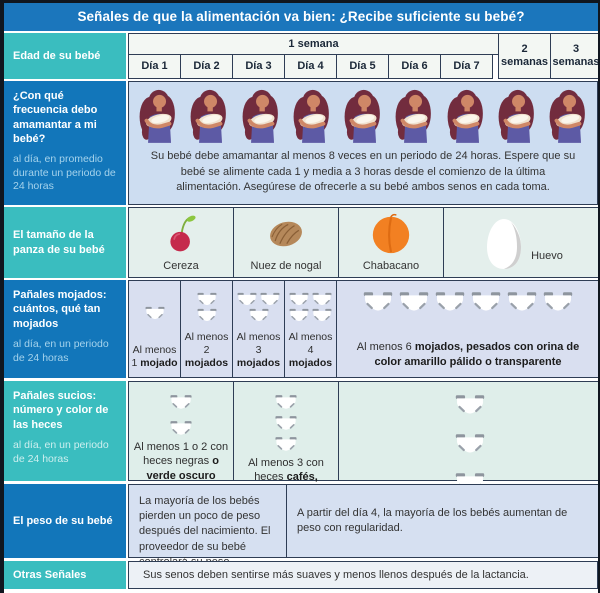 Image resolution: width=600 pixels, height=593 pixels. Describe the element at coordinates (183, 233) in the screenshot. I see `cherry-icon` at that location.